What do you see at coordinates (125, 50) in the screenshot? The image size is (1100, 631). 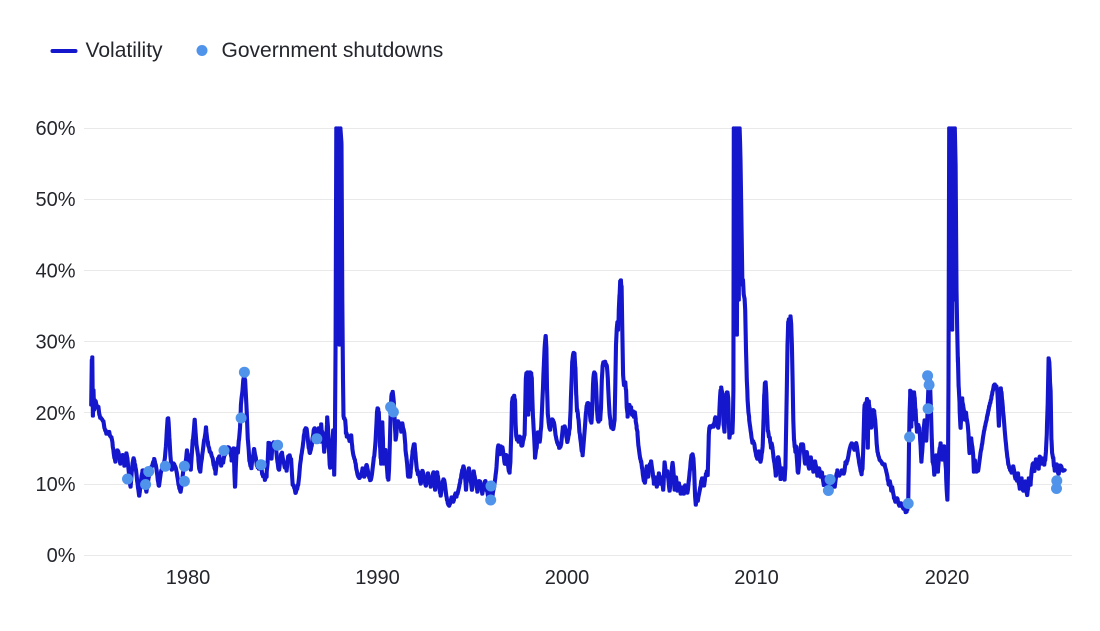 I see `svg-text: Volatility` at bounding box center [125, 50].